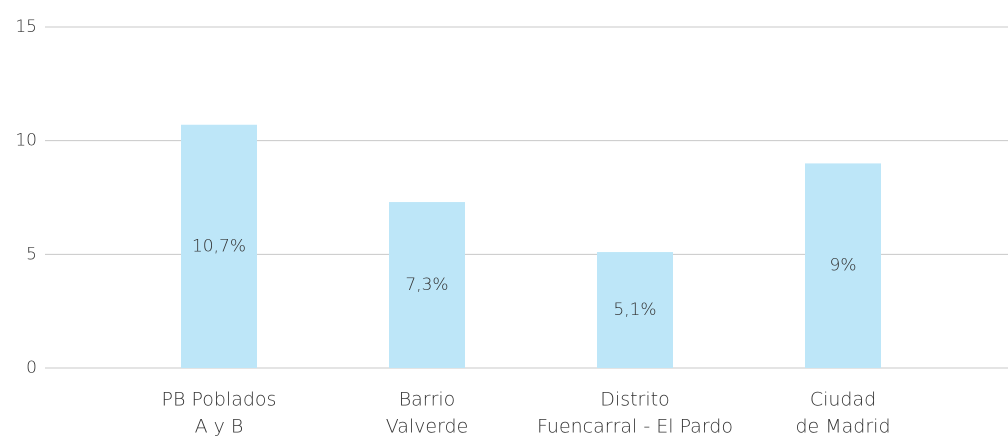 This screenshot has width=1008, height=441. What do you see at coordinates (634, 400) in the screenshot?
I see `x-tick-label: Distrito` at bounding box center [634, 400].